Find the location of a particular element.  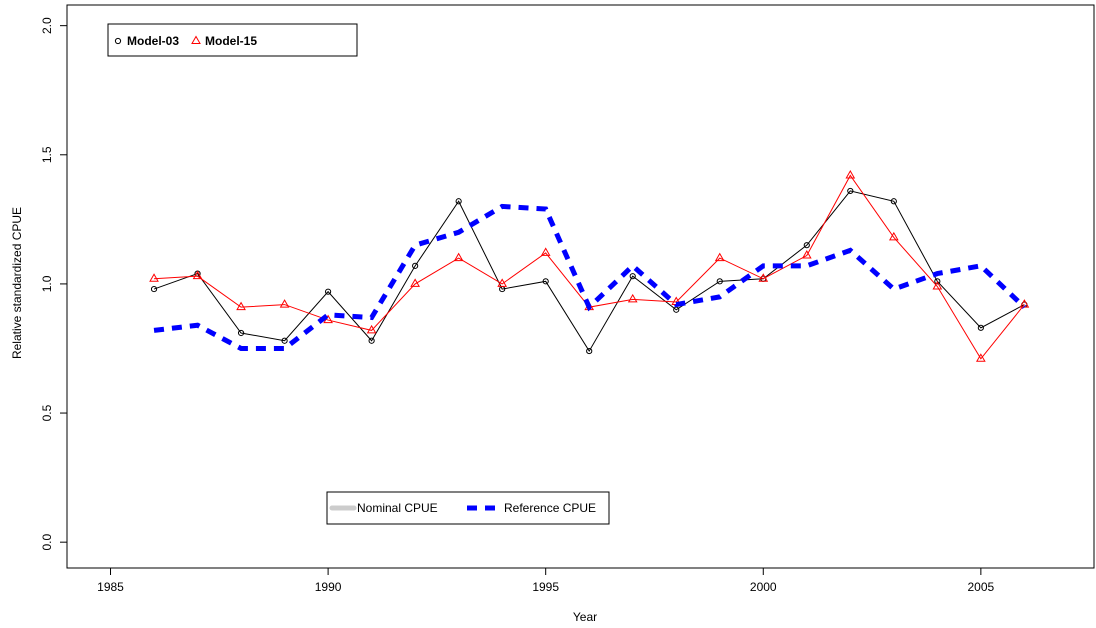

legend-label: Model-15 is located at coordinates (231, 41).